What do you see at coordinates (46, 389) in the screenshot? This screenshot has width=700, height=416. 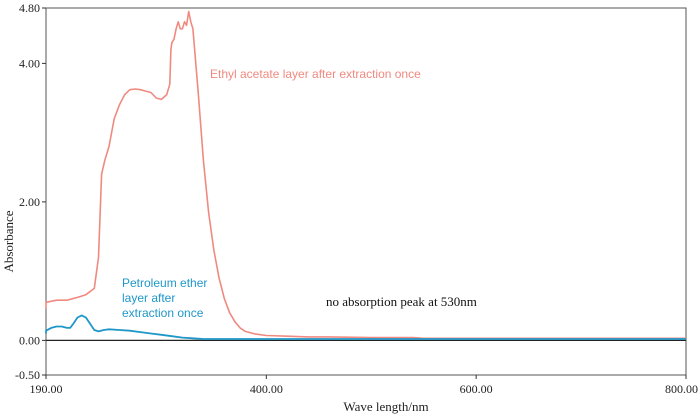 I see `x-tick-label: 190.00` at bounding box center [46, 389].